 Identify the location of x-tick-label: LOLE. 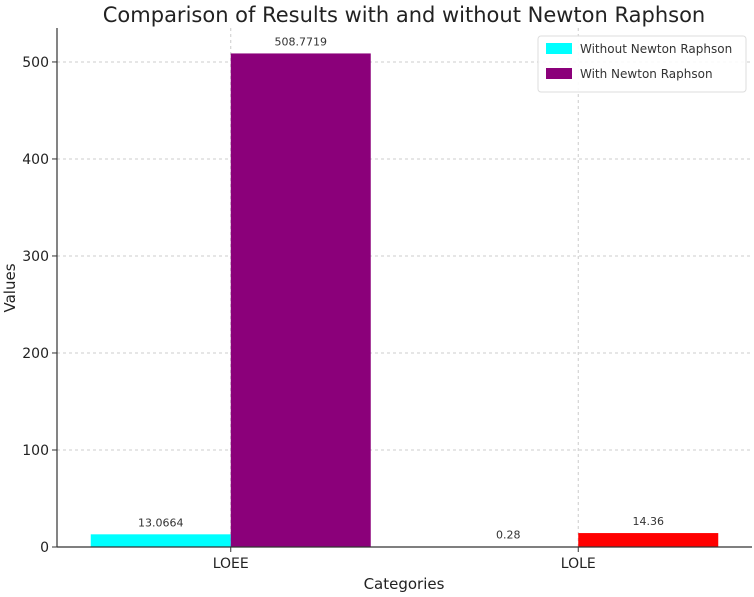
(578, 564).